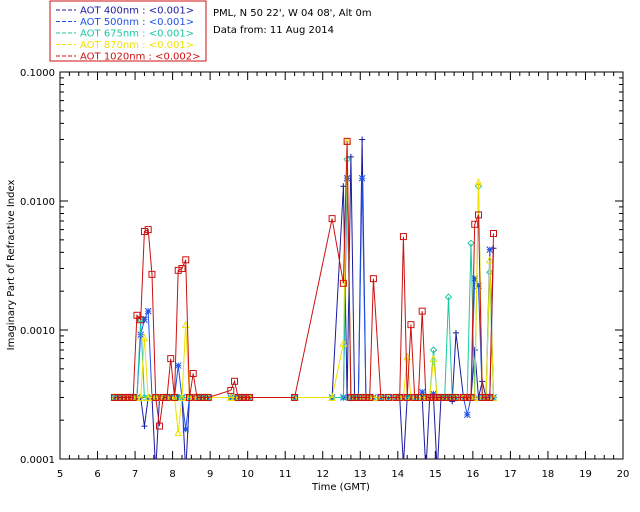  I want to click on x-tick-label: 18, so click(548, 474).